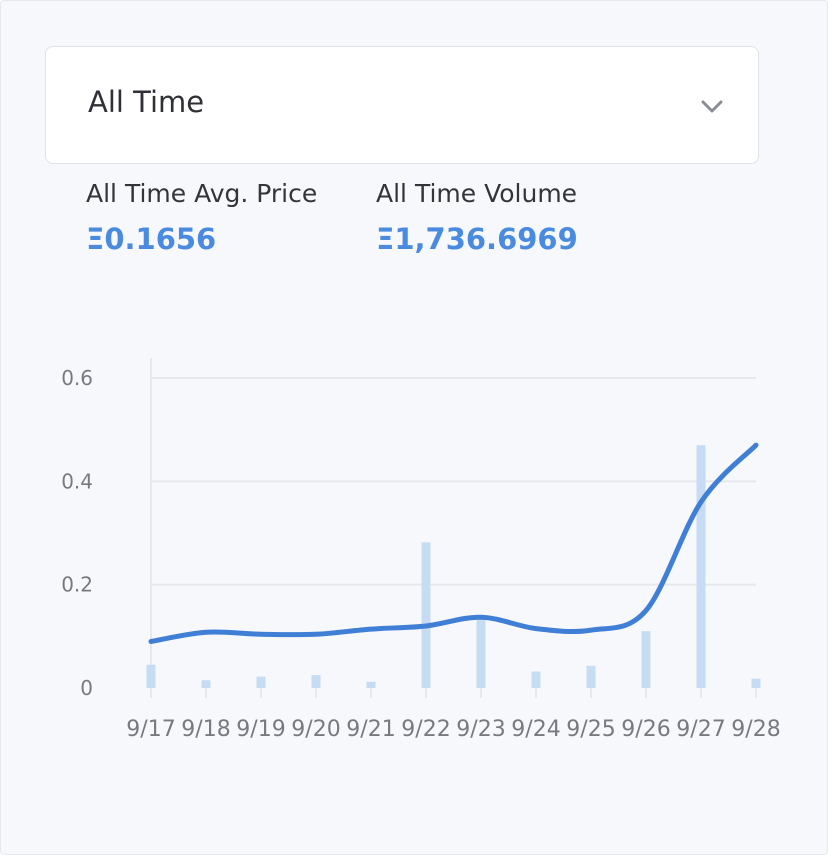  What do you see at coordinates (370, 729) in the screenshot?
I see `x-tick-label: 9/21` at bounding box center [370, 729].